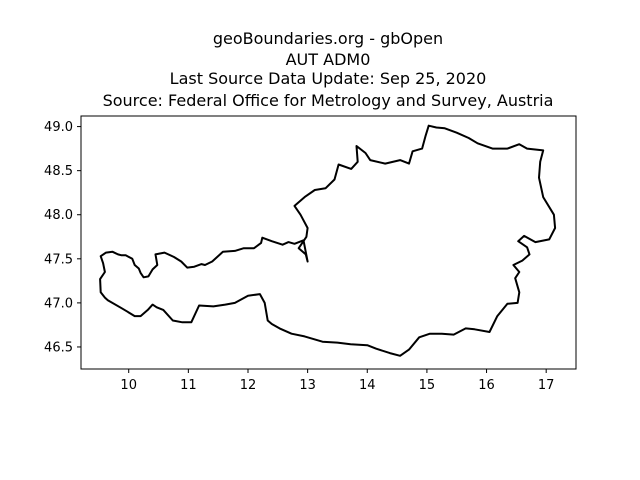 The height and width of the screenshot is (480, 640). I want to click on x-tick-label: 11, so click(188, 385).